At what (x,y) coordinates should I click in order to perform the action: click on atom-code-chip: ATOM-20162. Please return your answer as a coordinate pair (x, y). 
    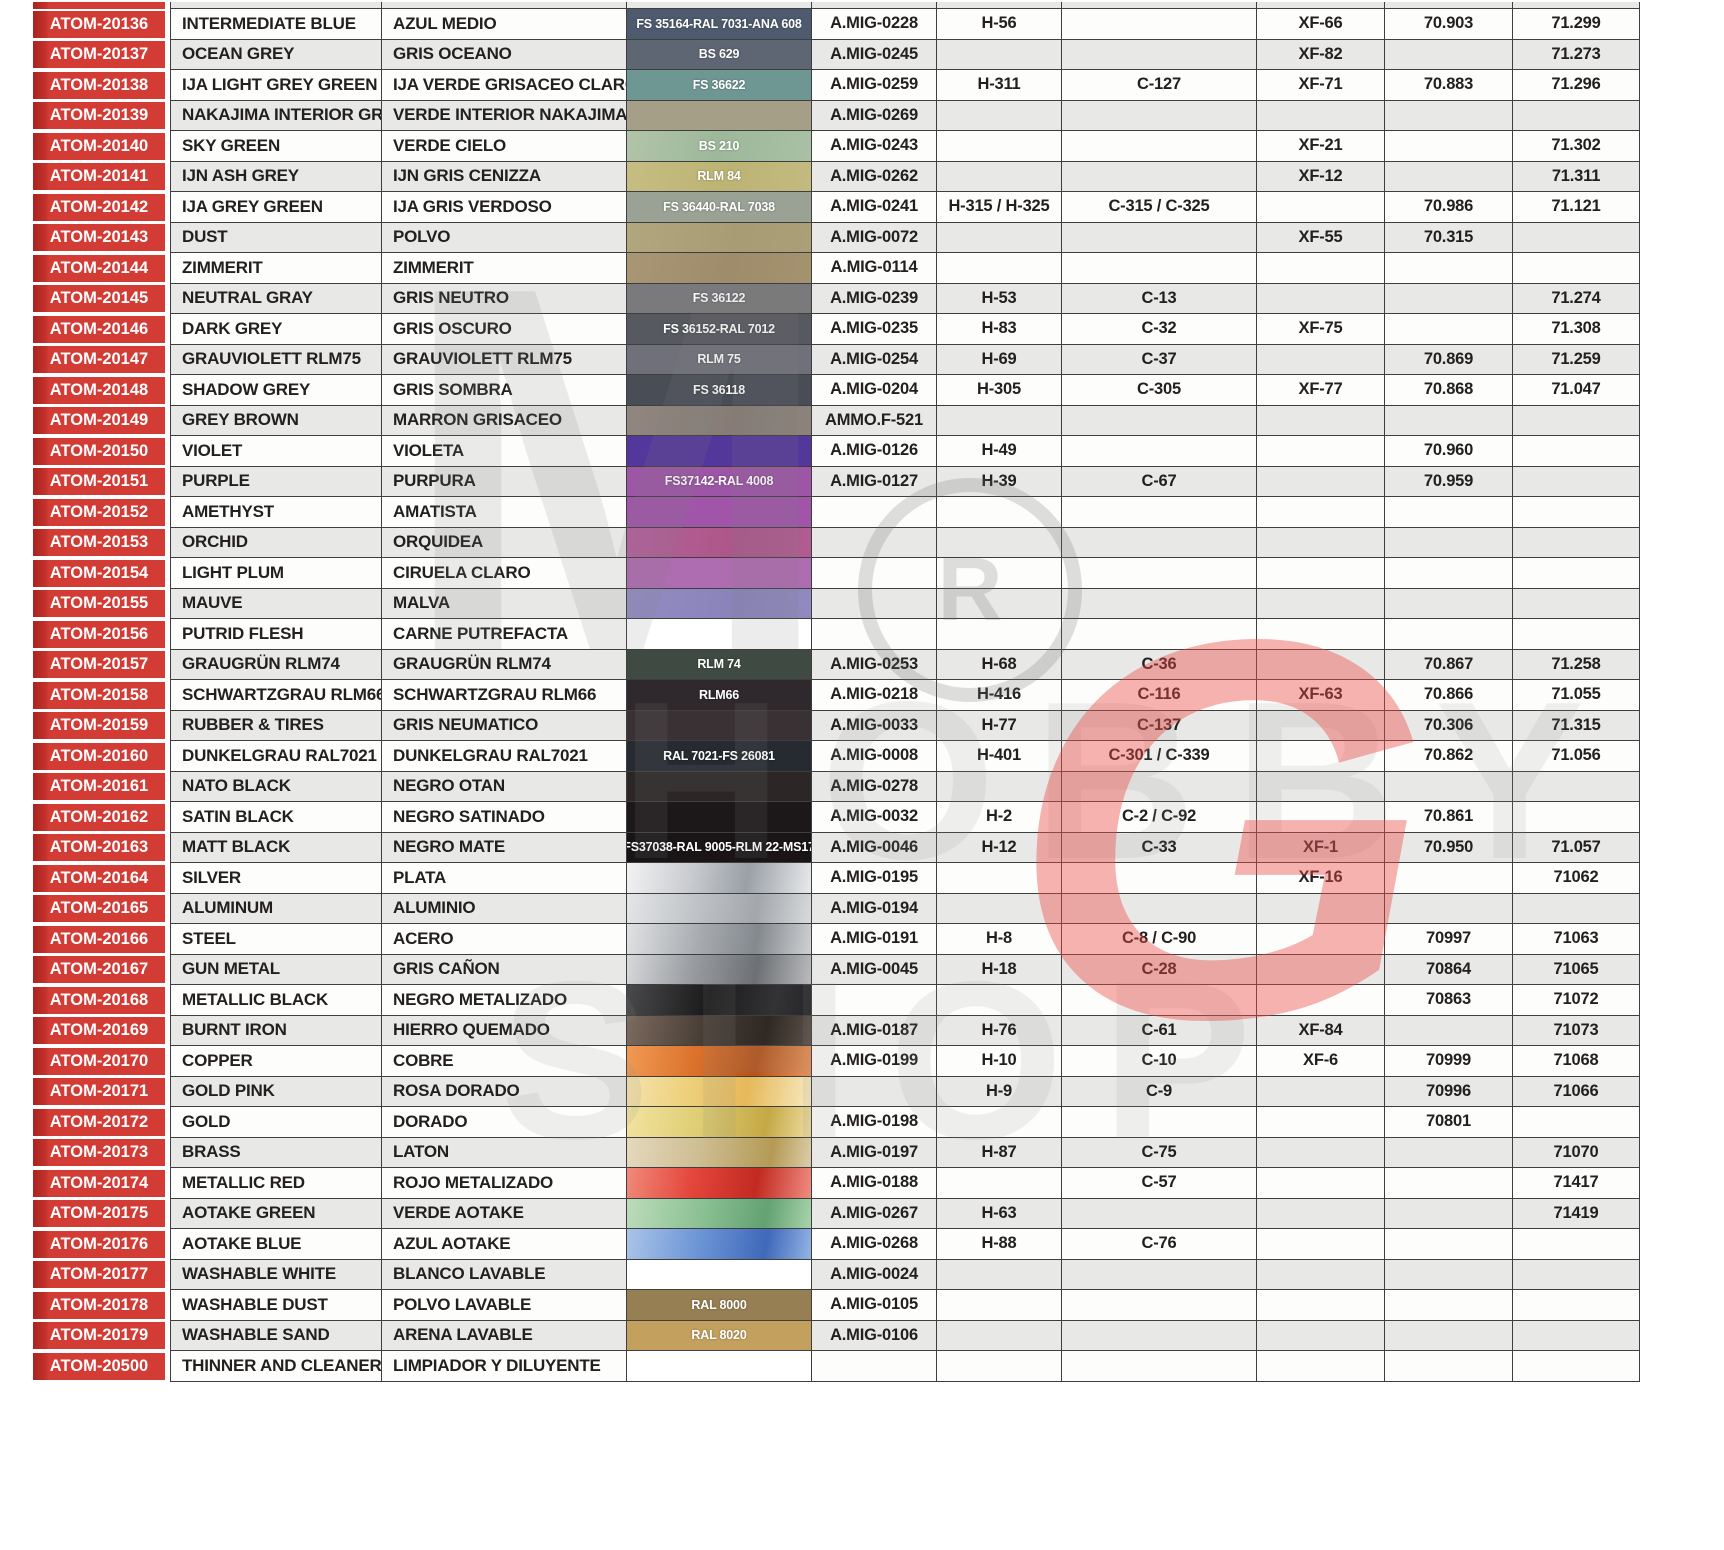
    Looking at the image, I should click on (99, 817).